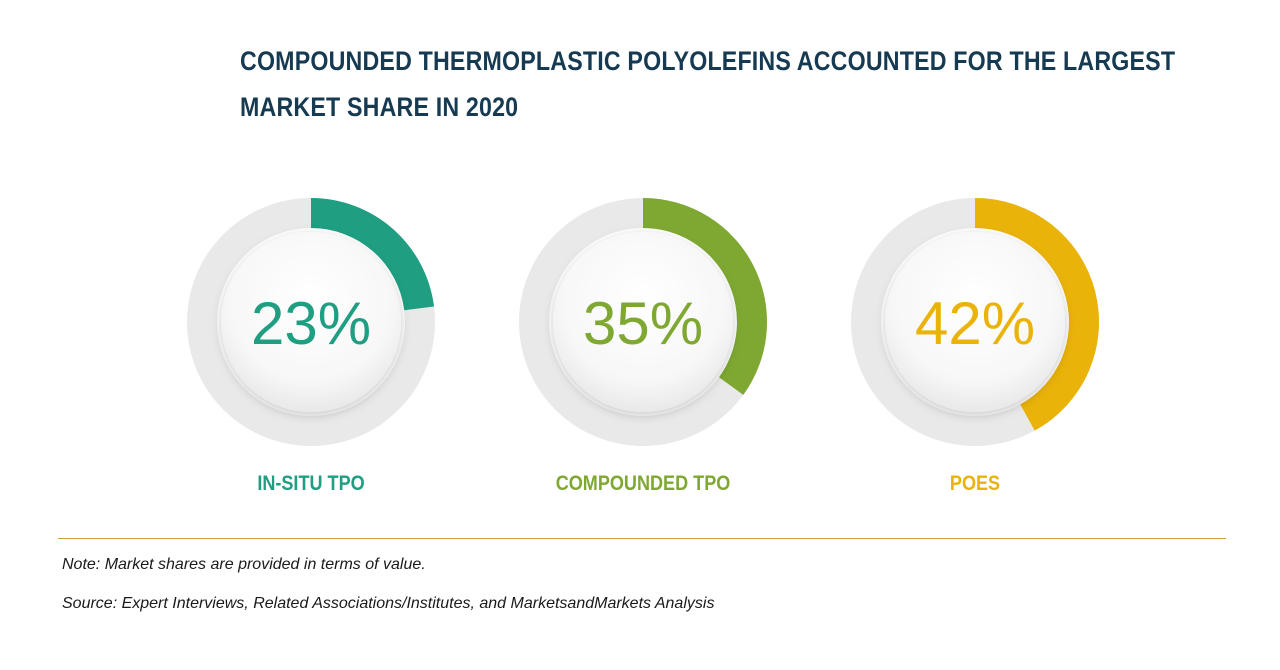 The image size is (1280, 670). Describe the element at coordinates (642, 538) in the screenshot. I see `footer-divider` at that location.